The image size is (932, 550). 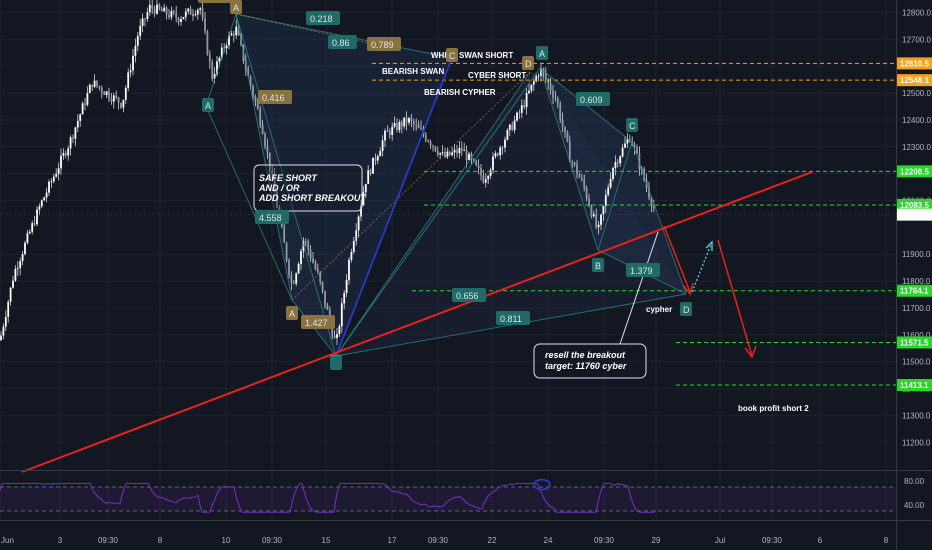 What do you see at coordinates (472, 55) in the screenshot?
I see `annotation-text: WHITE SWAN SHORT` at bounding box center [472, 55].